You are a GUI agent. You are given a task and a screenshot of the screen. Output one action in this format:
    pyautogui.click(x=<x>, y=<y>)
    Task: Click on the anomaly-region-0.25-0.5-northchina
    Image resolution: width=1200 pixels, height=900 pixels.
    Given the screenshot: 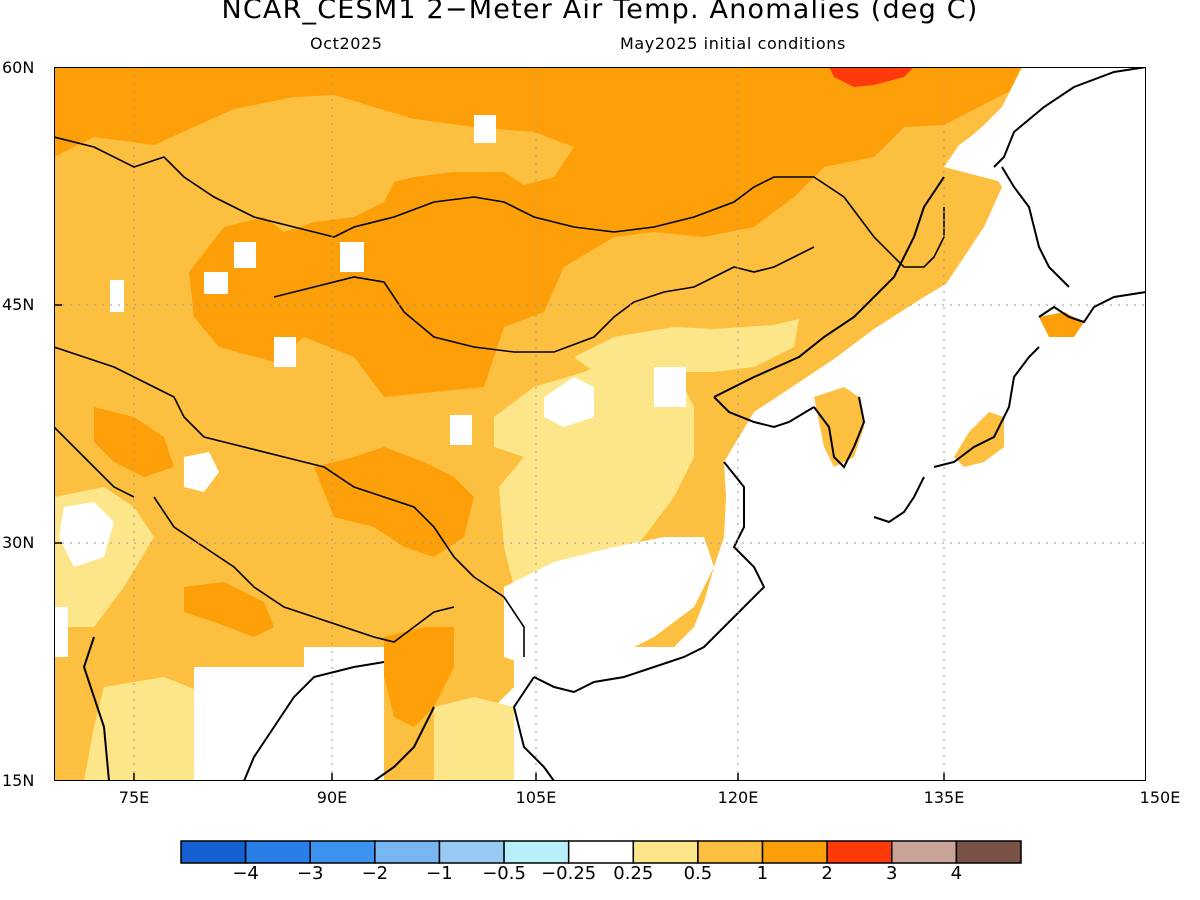 What is the action you would take?
    pyautogui.click(x=686, y=345)
    